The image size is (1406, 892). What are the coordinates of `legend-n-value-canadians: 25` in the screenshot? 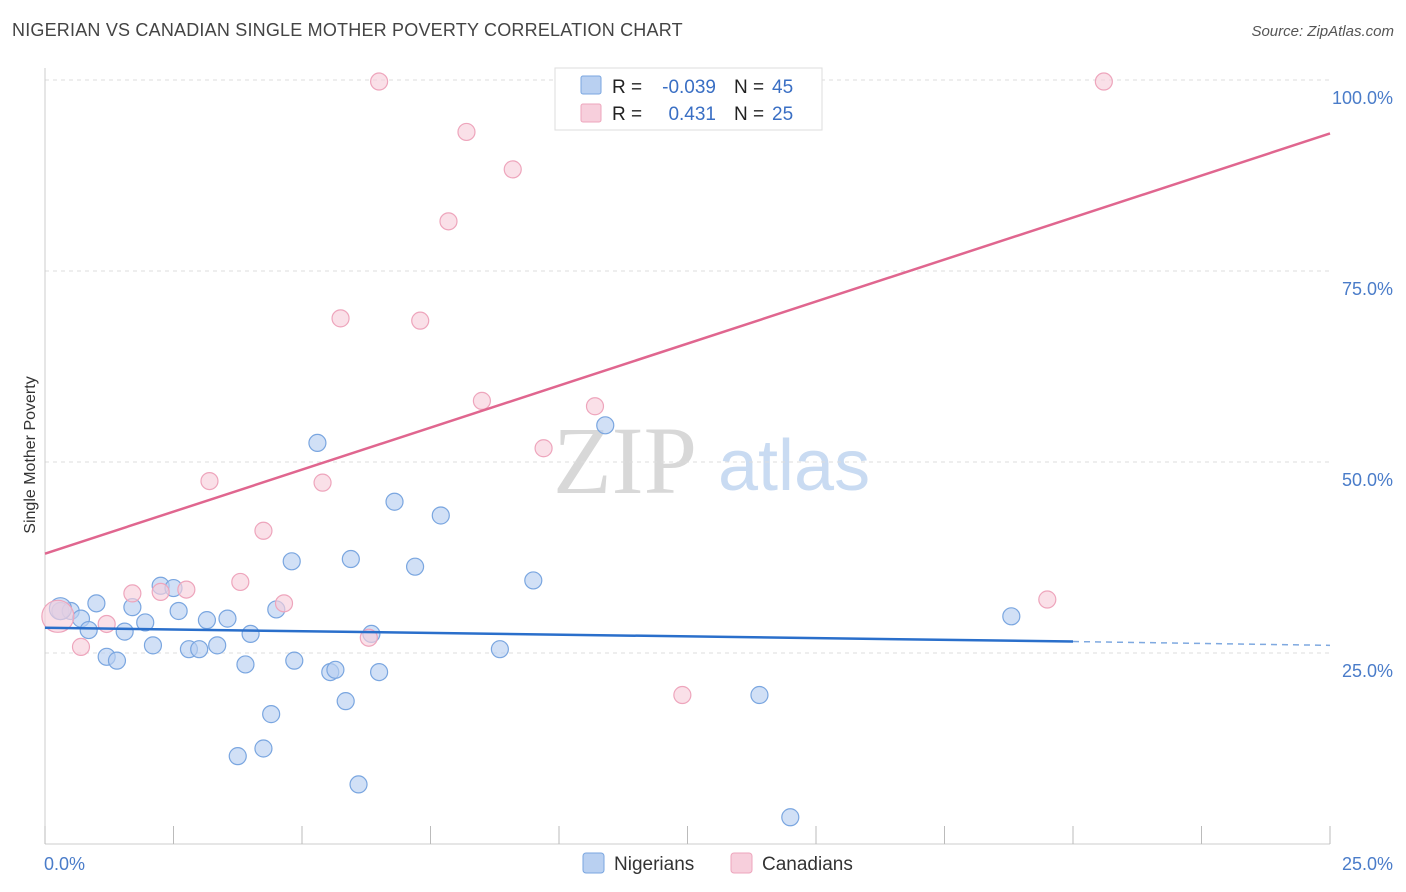 It's located at (782, 114).